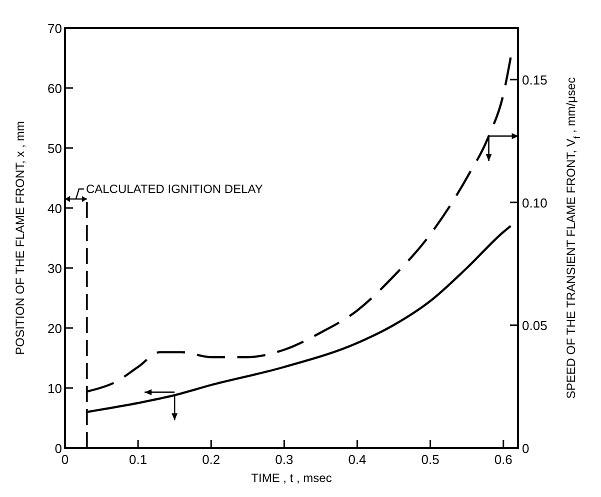 This screenshot has width=601, height=497. What do you see at coordinates (526, 448) in the screenshot?
I see `y2-tick-label: 0` at bounding box center [526, 448].